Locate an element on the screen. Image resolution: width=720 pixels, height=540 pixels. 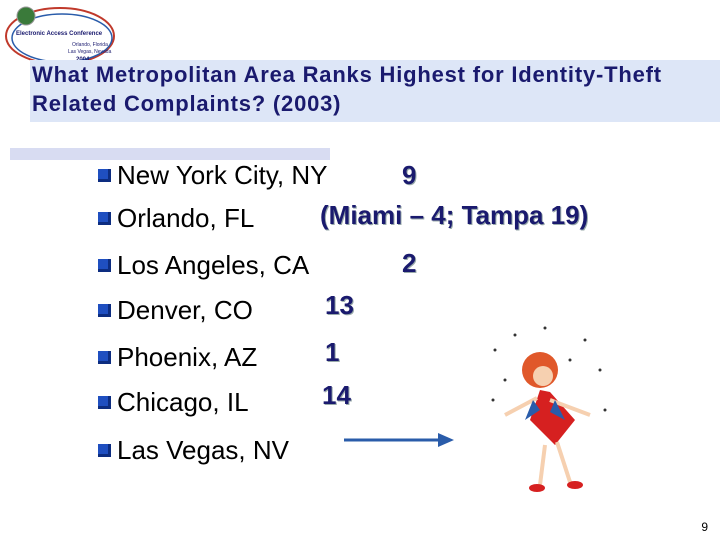
rank: (Miami – 4; Tampa 19) is located at coordinates (454, 215).